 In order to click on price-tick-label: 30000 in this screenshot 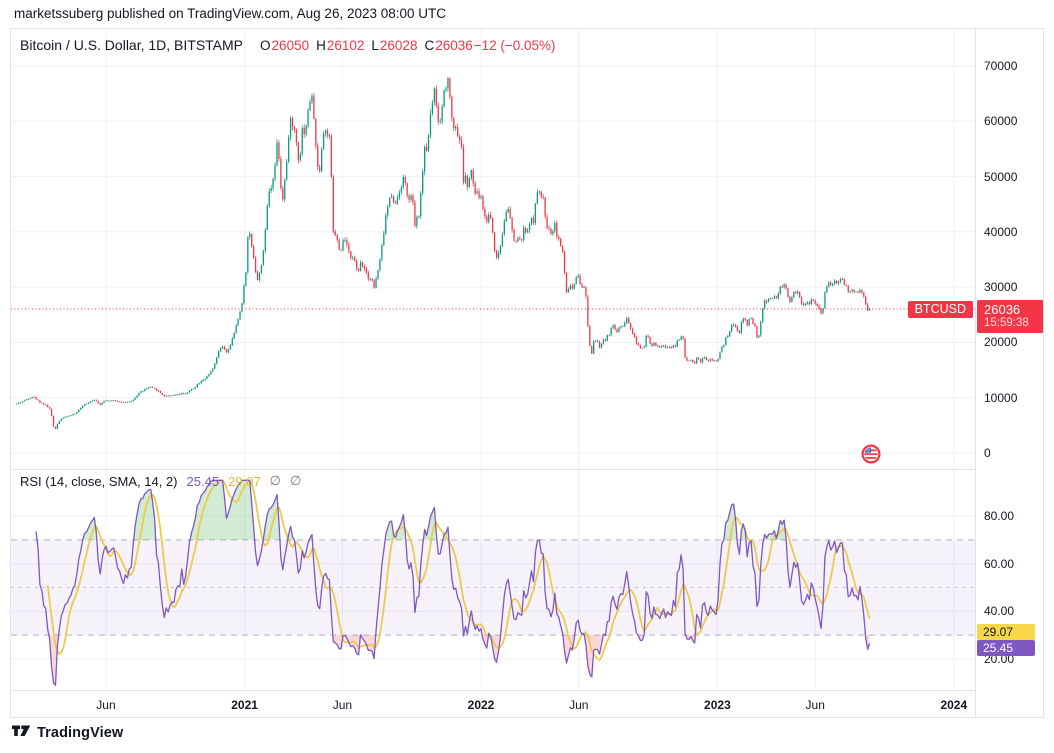, I will do `click(1001, 287)`.